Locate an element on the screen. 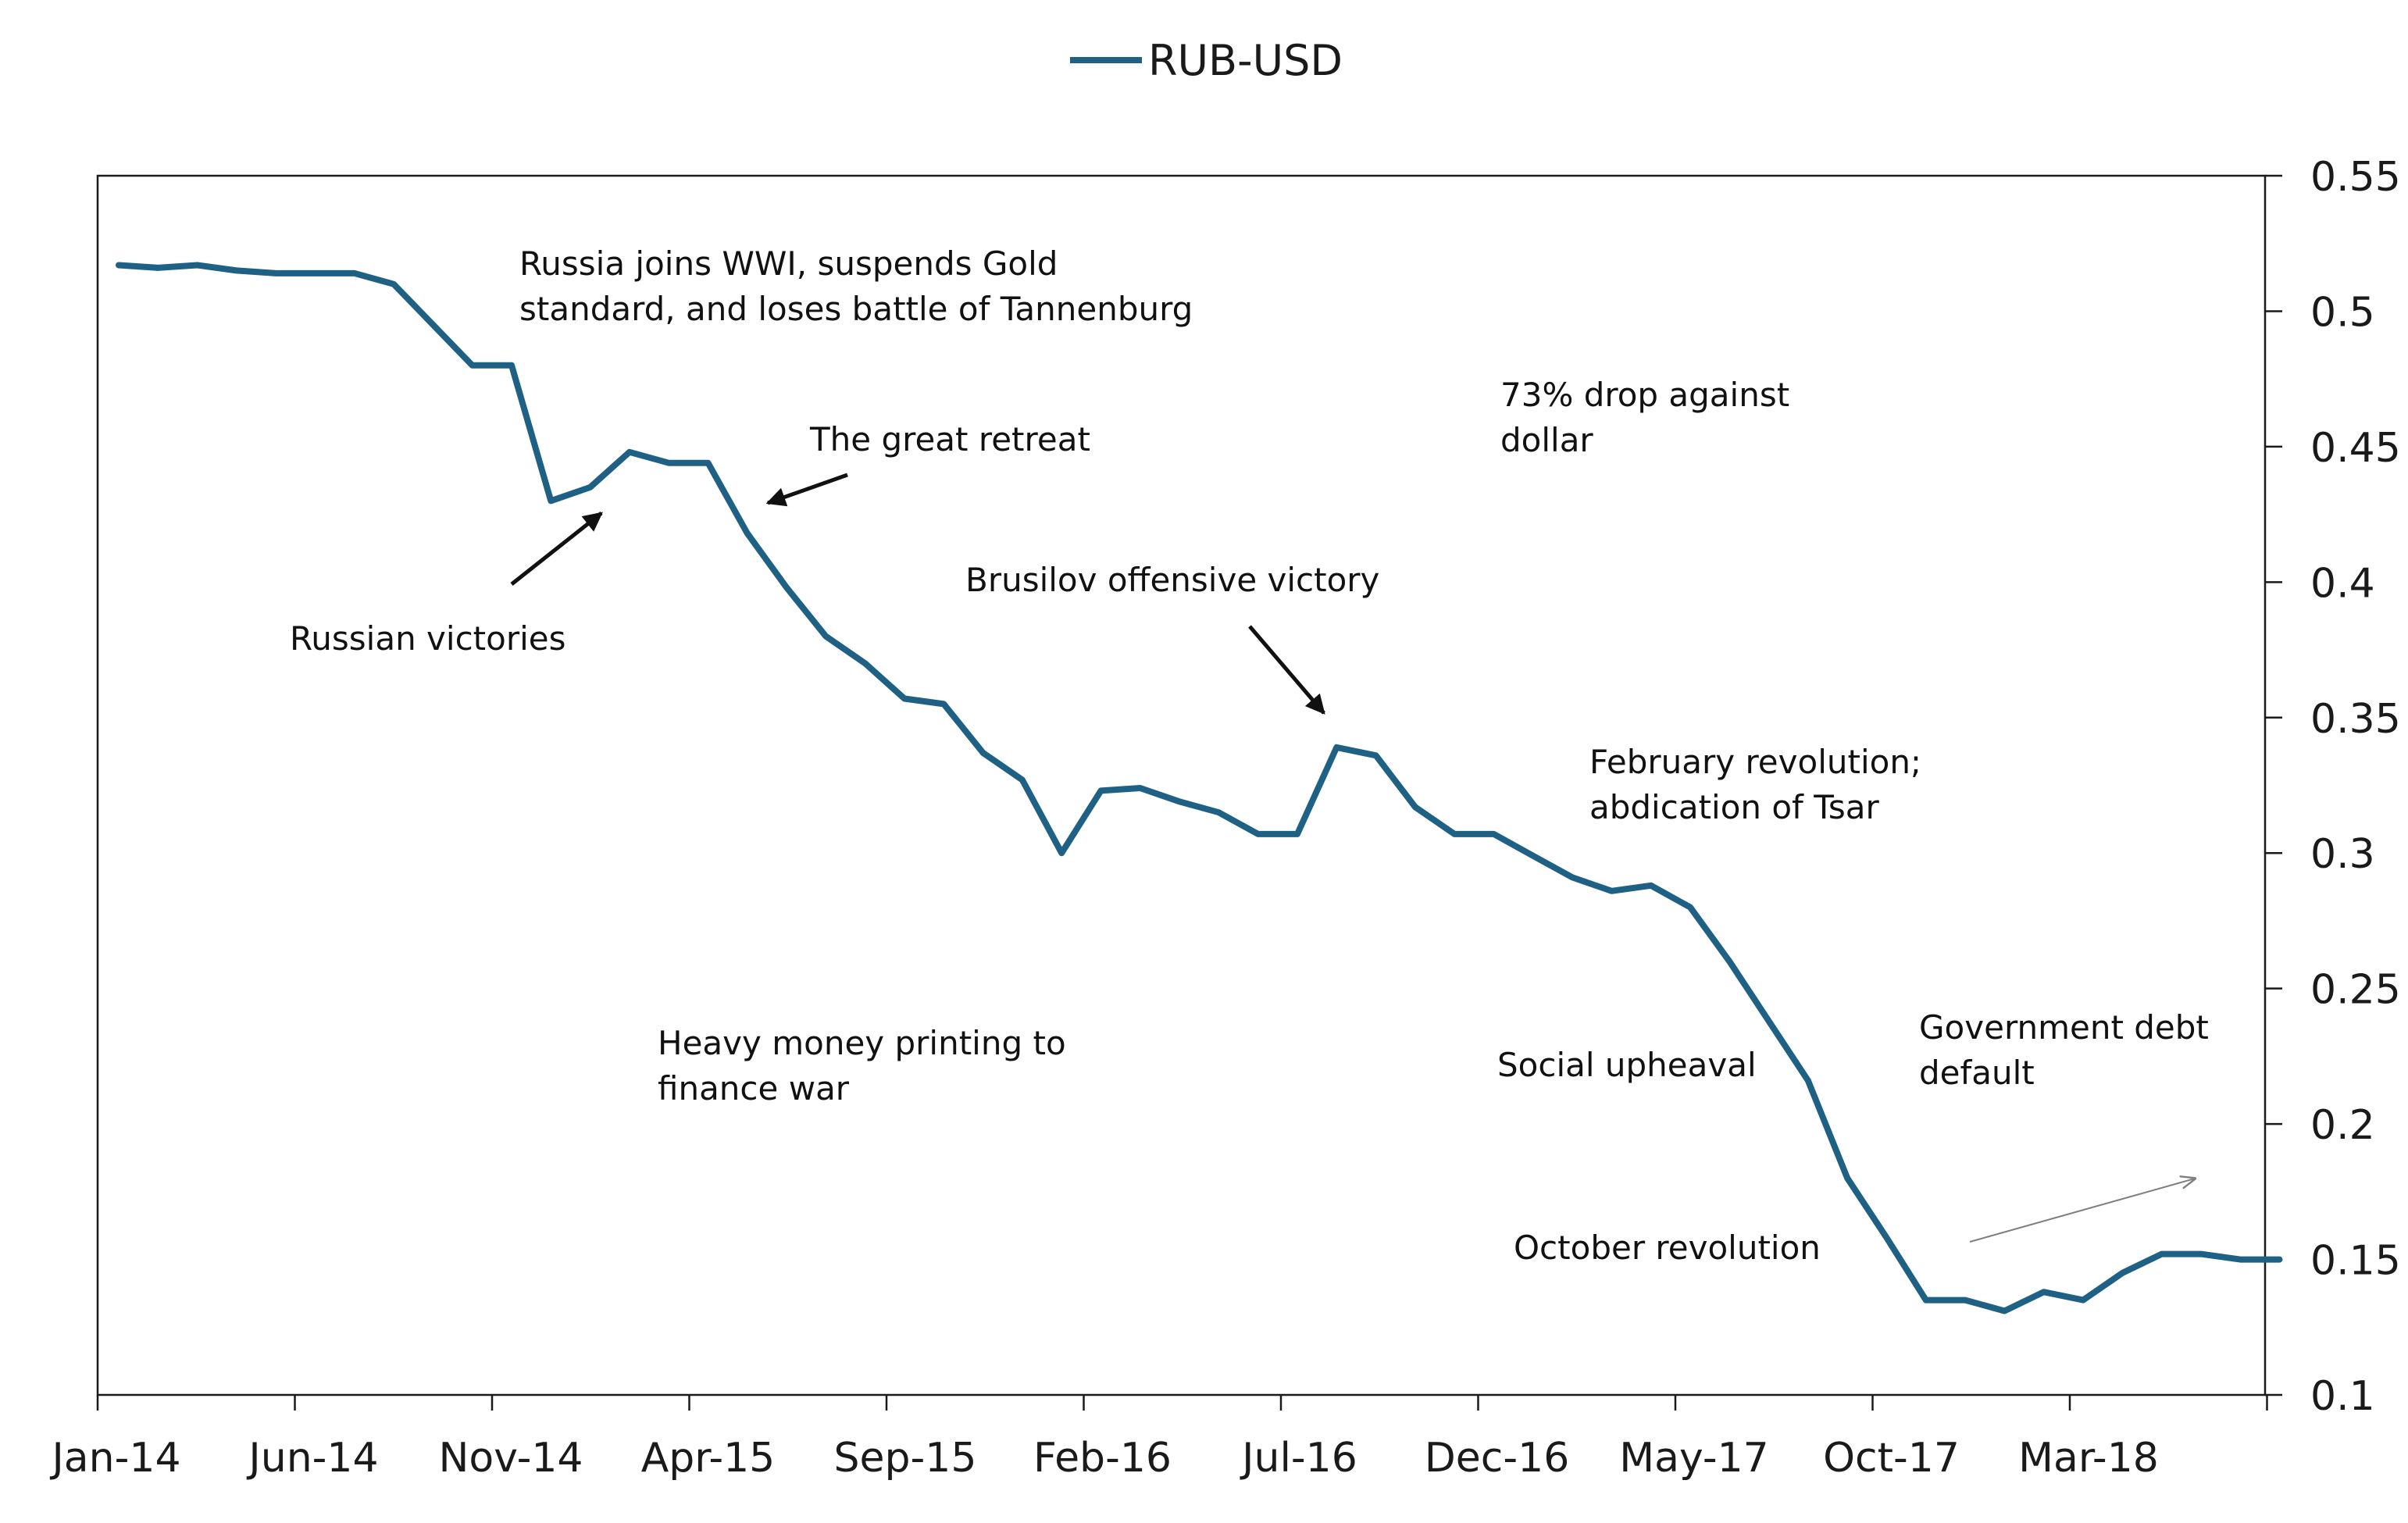 This screenshot has width=2408, height=1523. annotation-october-revolution: October revolution is located at coordinates (1667, 1248).